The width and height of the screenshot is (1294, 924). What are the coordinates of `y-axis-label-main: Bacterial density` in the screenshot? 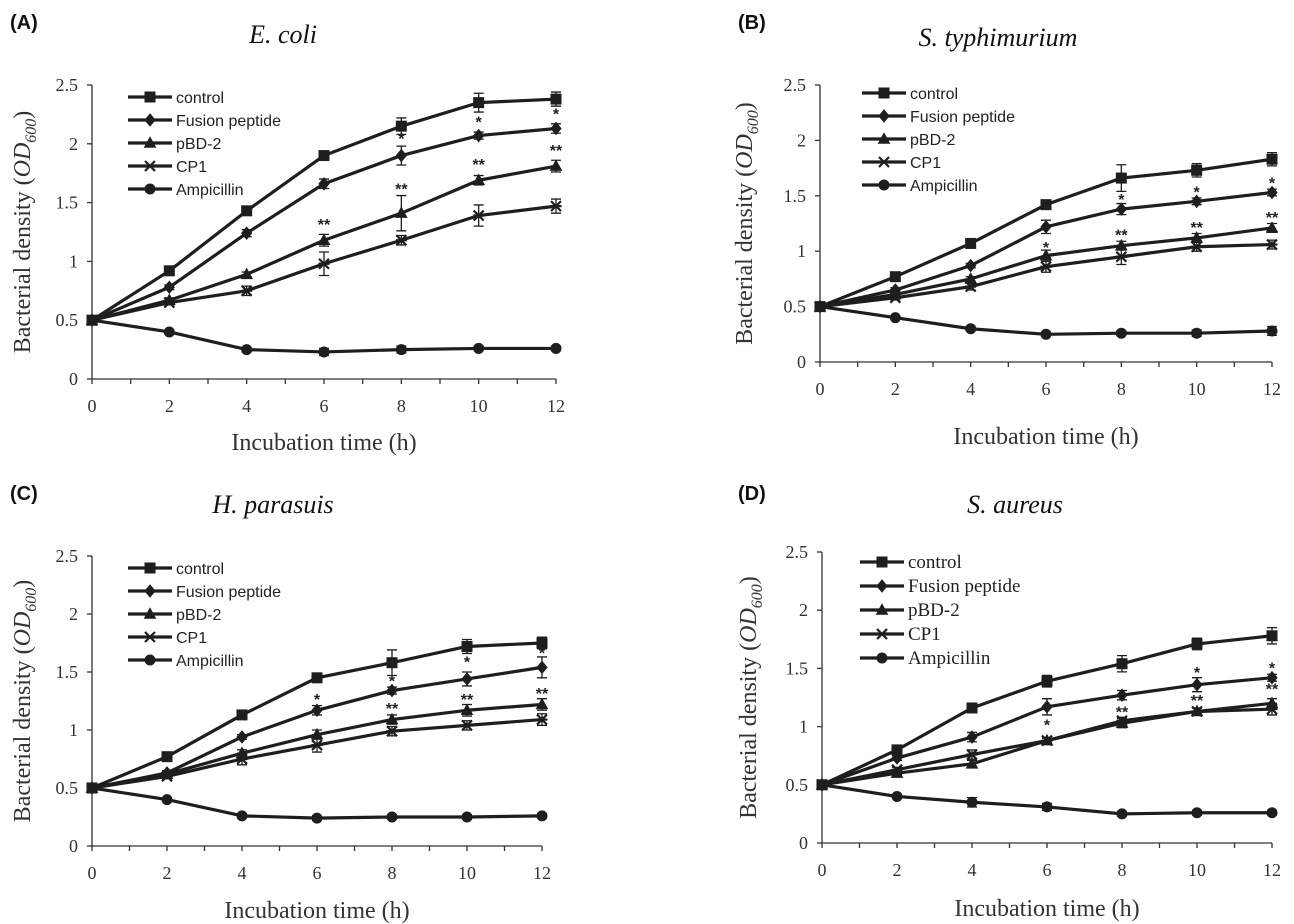 It's located at (23, 272).